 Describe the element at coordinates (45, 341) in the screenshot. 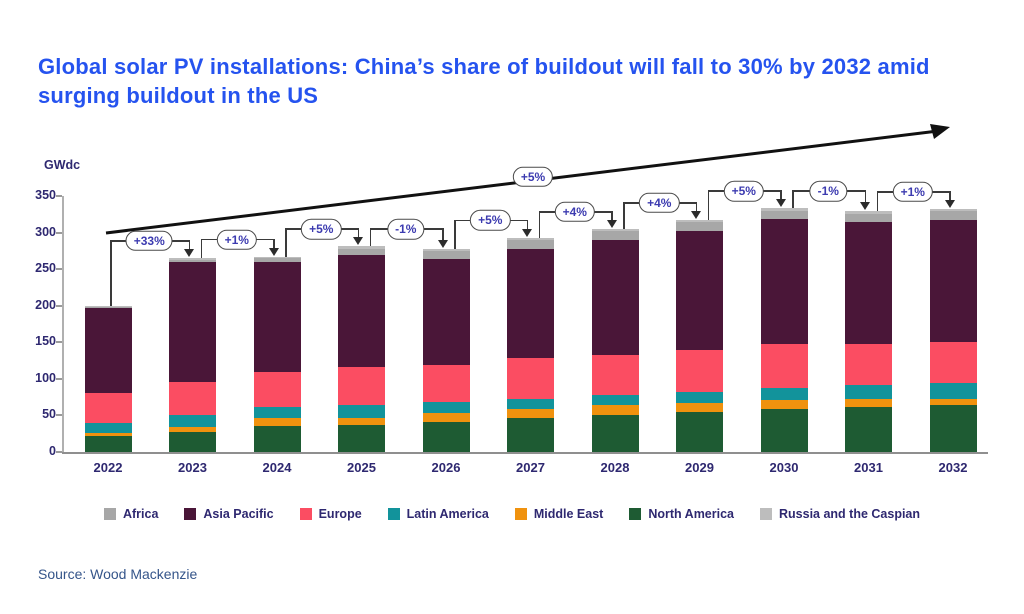

I see `y-tick-label: 150` at that location.